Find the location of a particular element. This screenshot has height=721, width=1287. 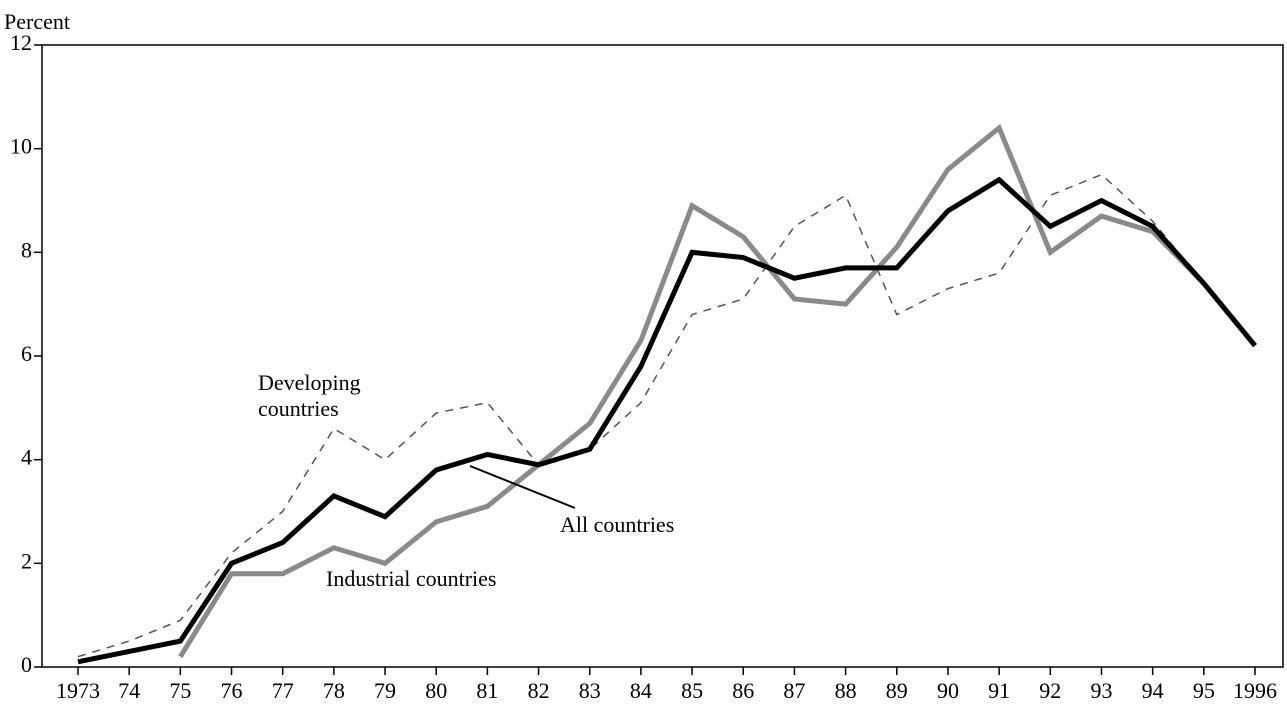

series-label: Industrial countries is located at coordinates (411, 578).